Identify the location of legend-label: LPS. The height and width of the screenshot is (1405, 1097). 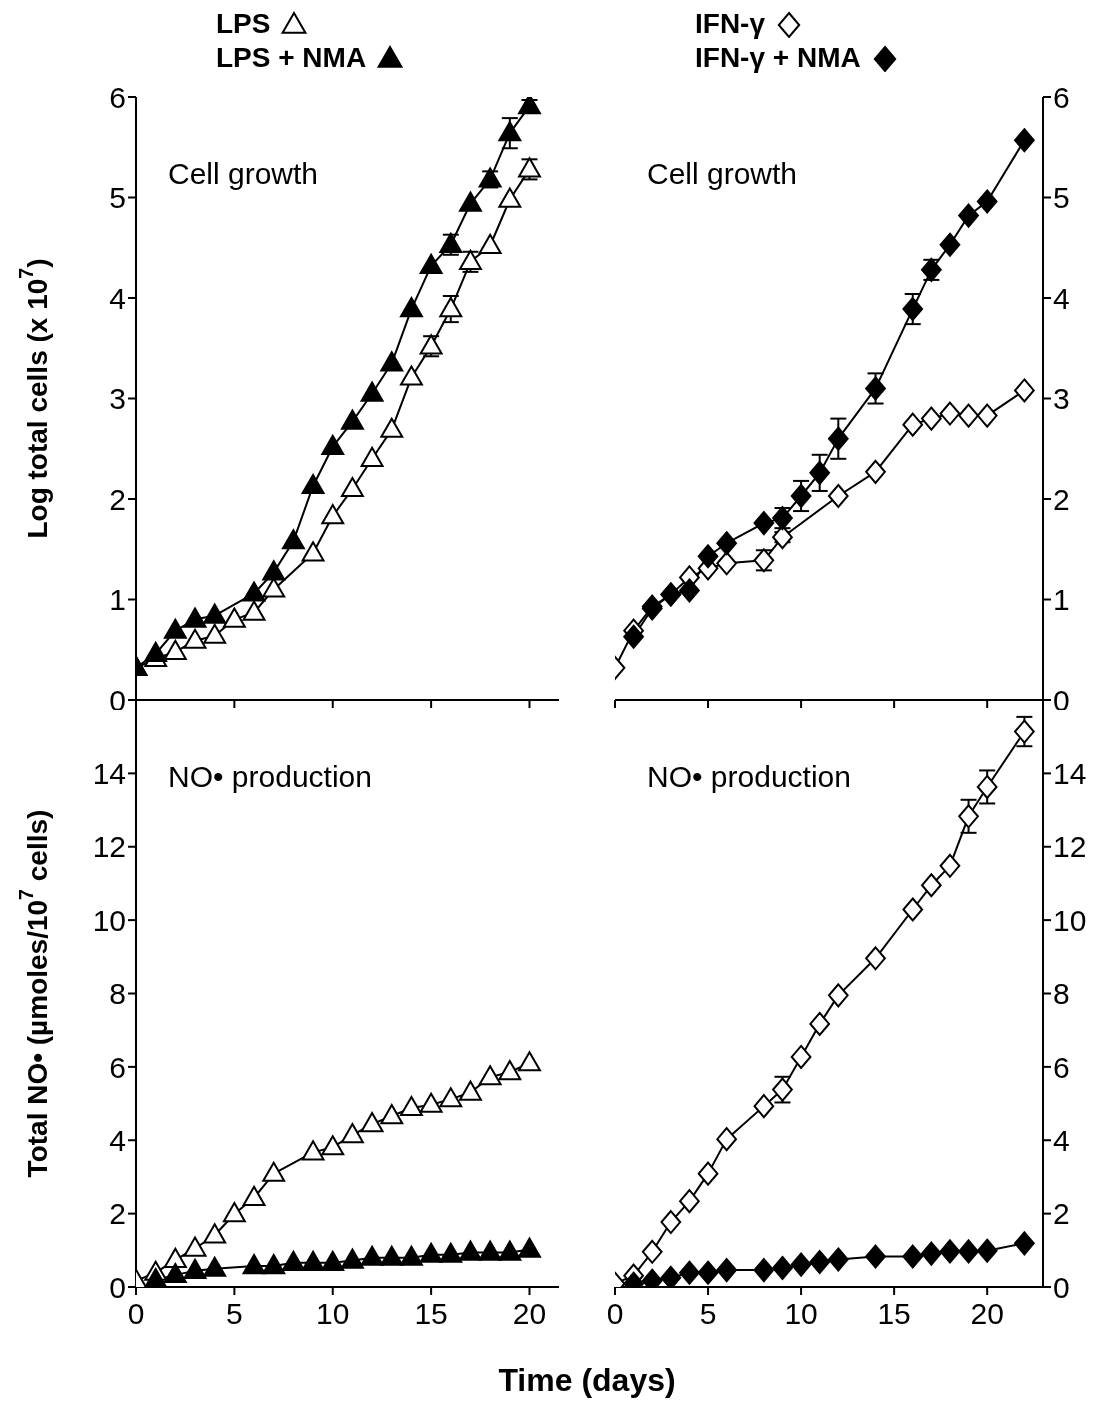
(243, 24).